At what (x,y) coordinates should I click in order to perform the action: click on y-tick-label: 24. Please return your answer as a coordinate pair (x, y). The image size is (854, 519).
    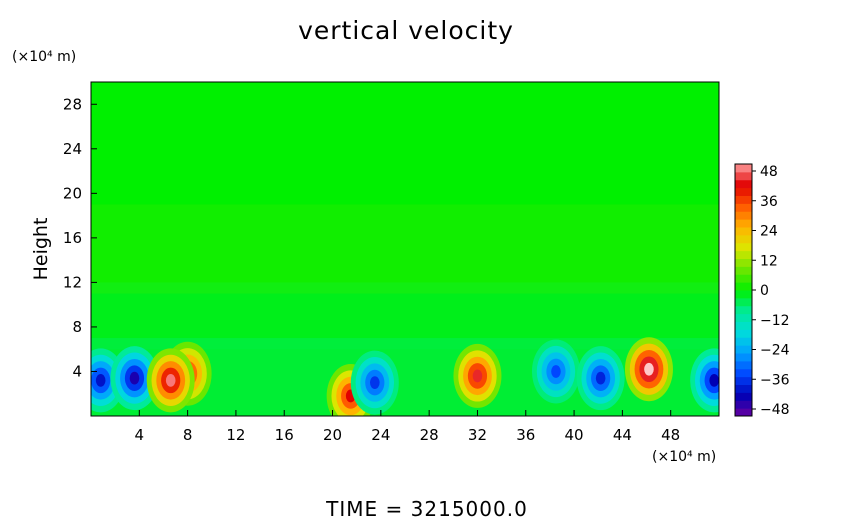
    Looking at the image, I should click on (72, 149).